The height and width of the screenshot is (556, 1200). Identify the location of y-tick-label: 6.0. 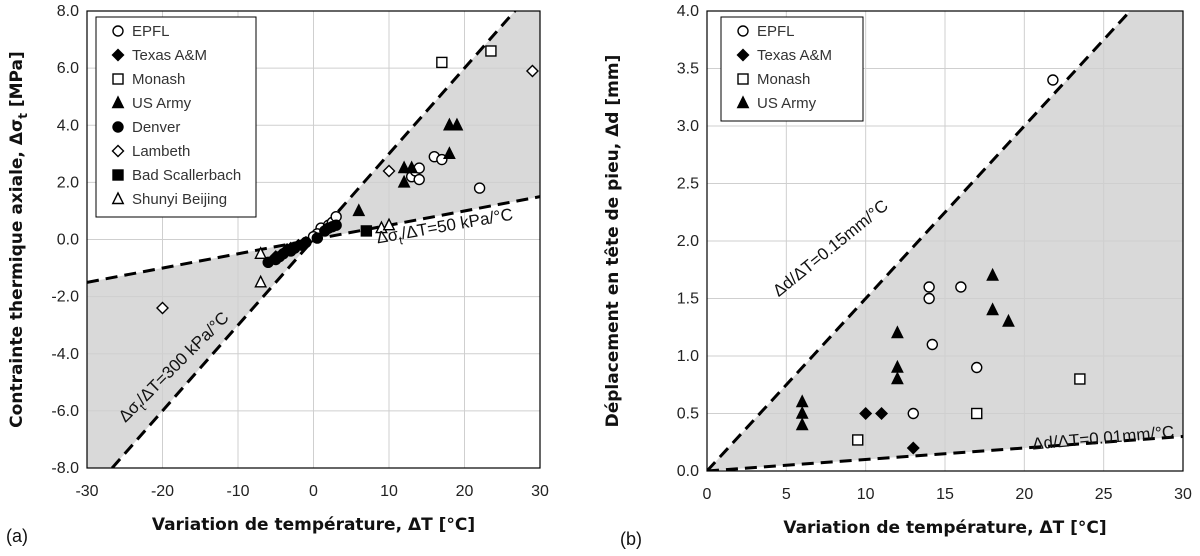
(68, 68).